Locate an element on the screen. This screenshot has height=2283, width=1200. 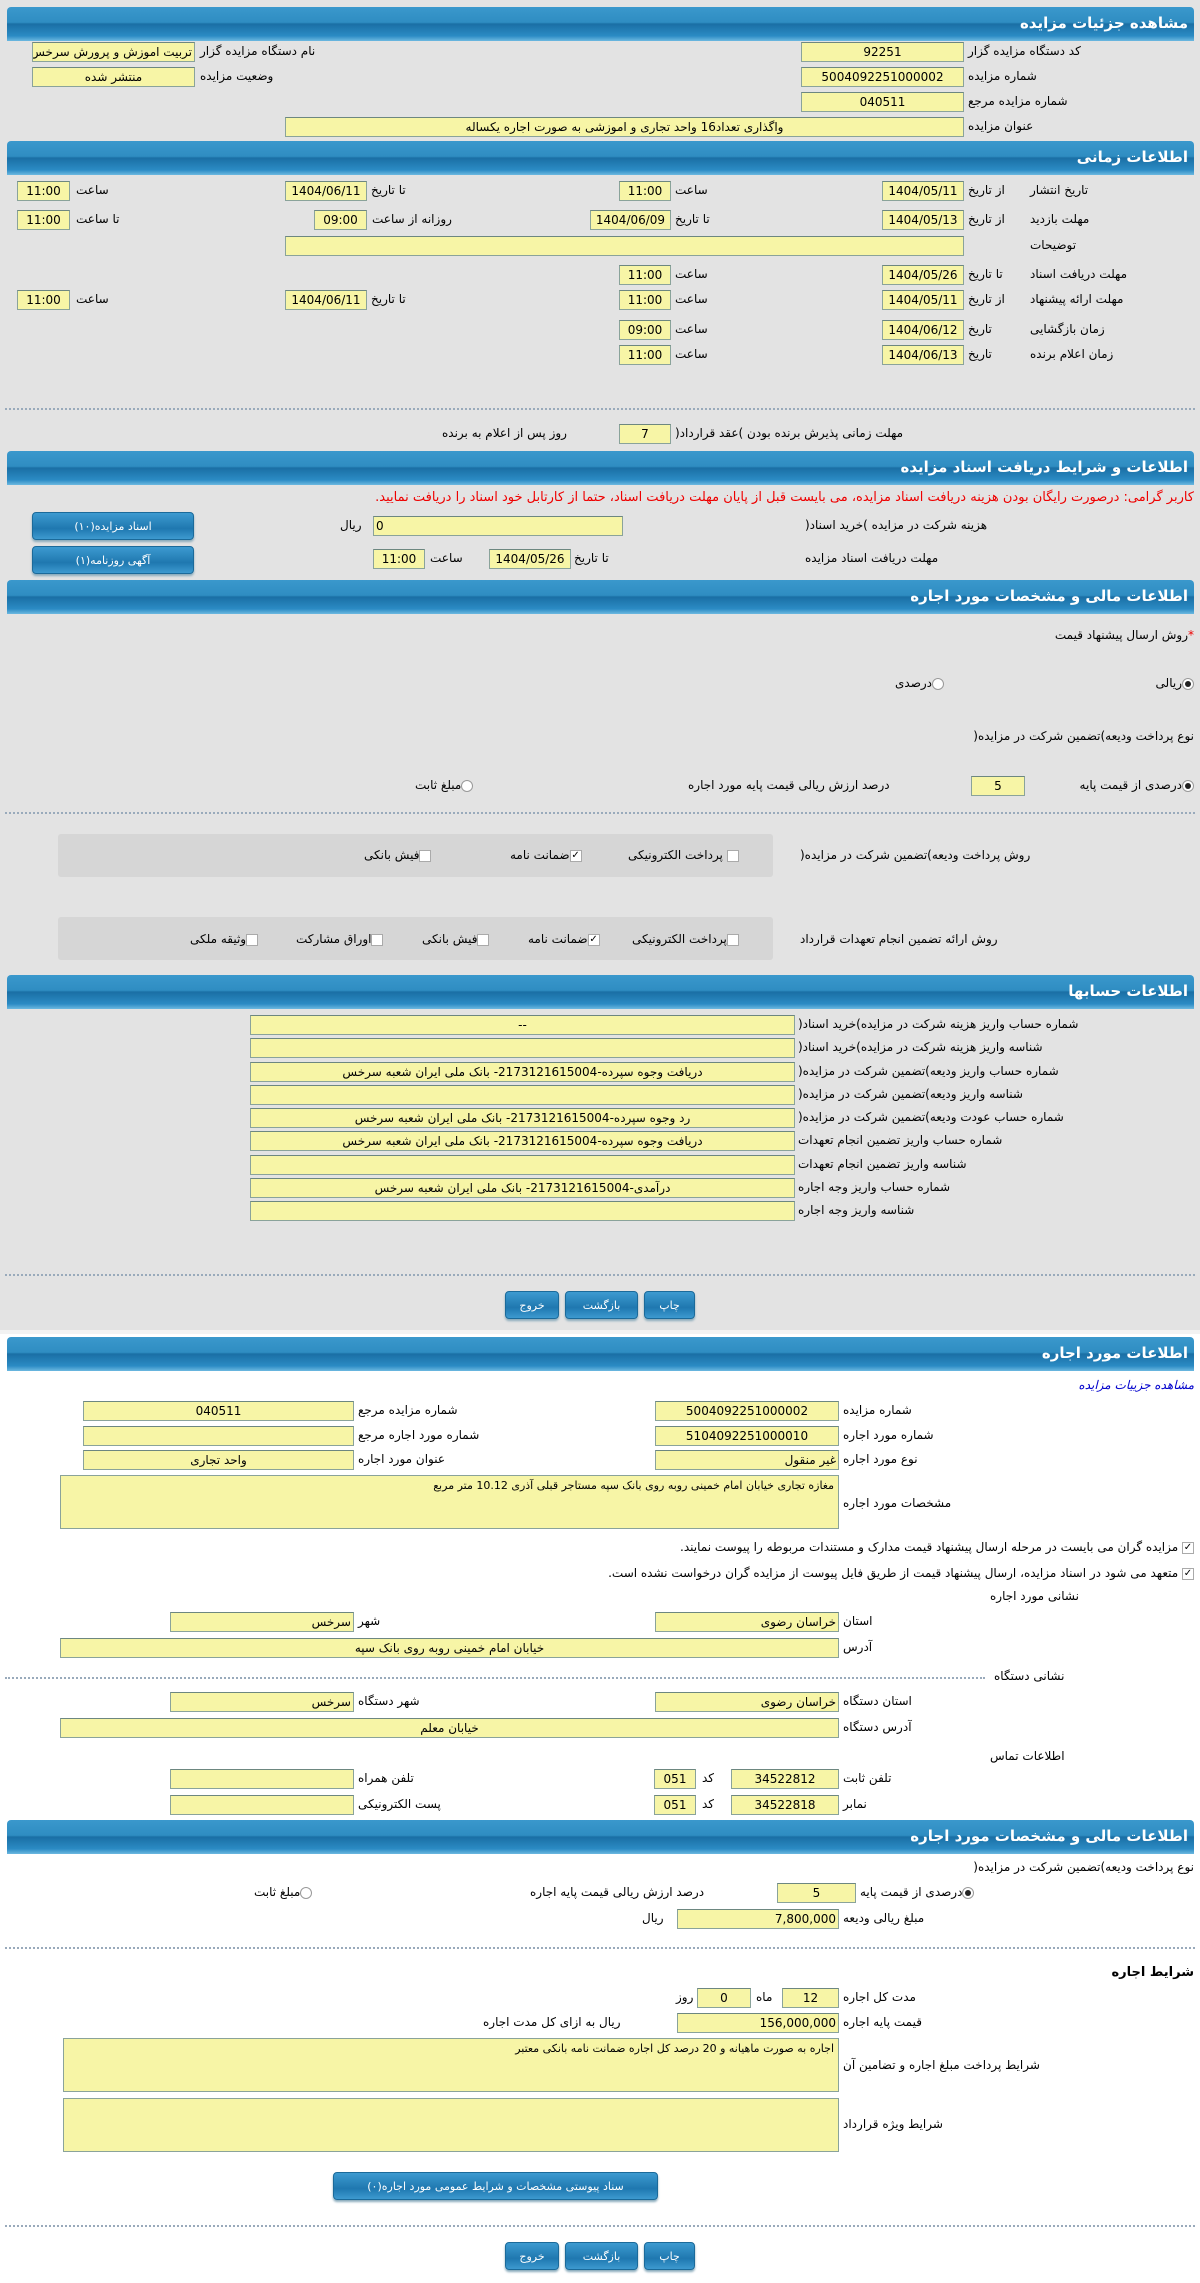
cm-slip-checkbox: فیش بانکی is located at coordinates (456, 939).